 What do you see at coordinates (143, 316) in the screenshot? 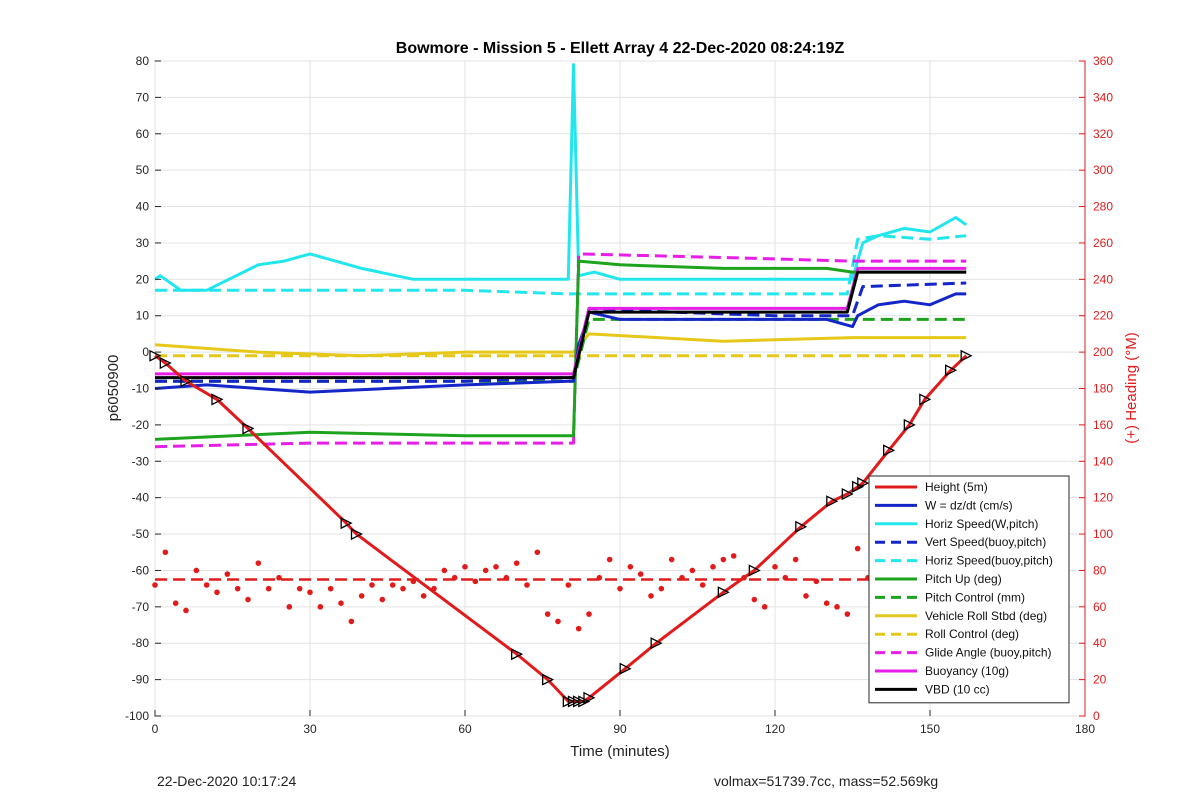
I see `y-tick-label: 10` at bounding box center [143, 316].